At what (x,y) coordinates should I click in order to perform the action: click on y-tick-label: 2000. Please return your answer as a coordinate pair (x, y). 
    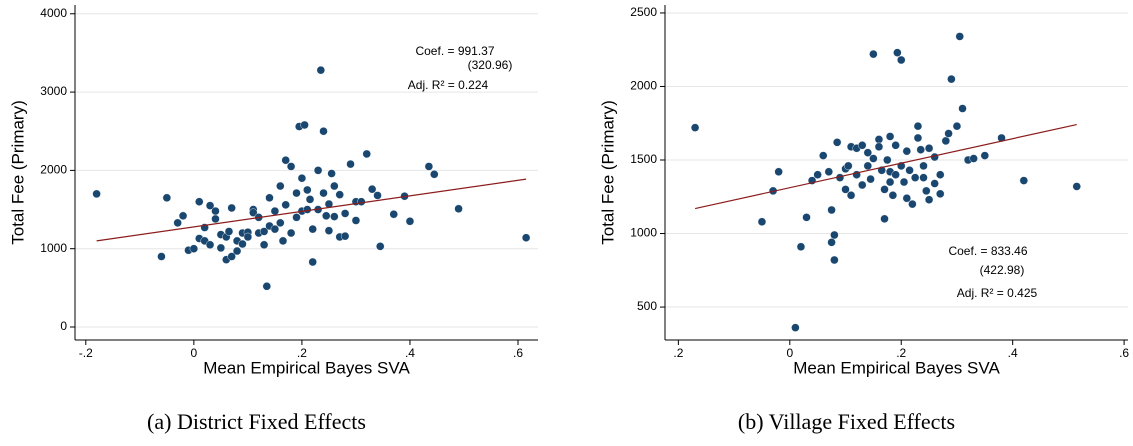
    Looking at the image, I should click on (643, 86).